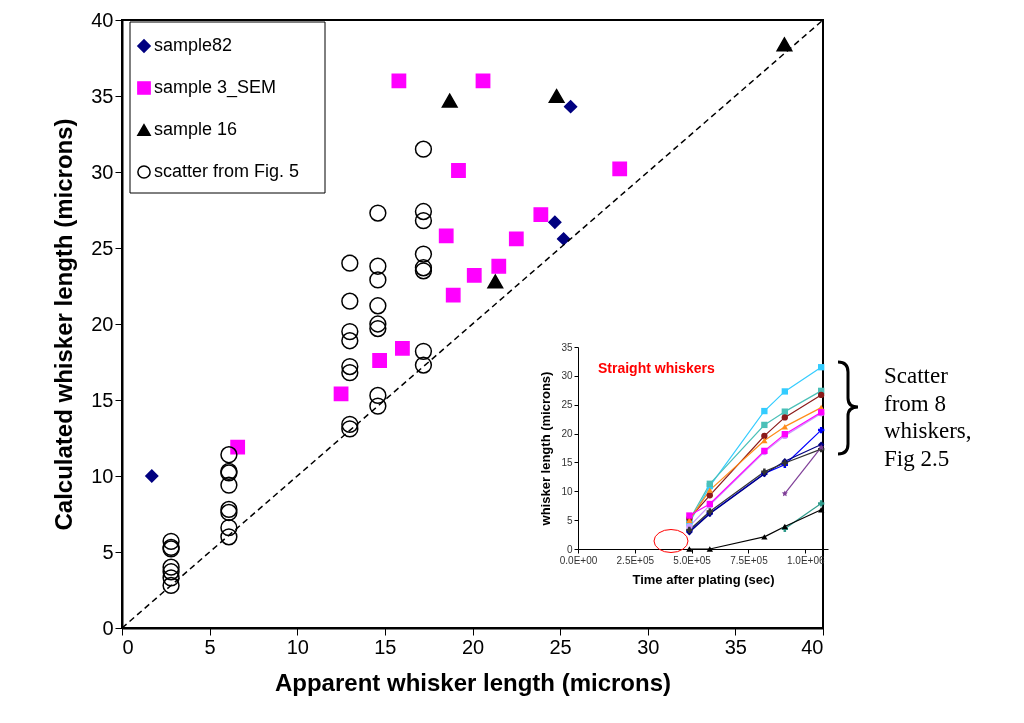  I want to click on x-tick-label: 30, so click(648, 646).